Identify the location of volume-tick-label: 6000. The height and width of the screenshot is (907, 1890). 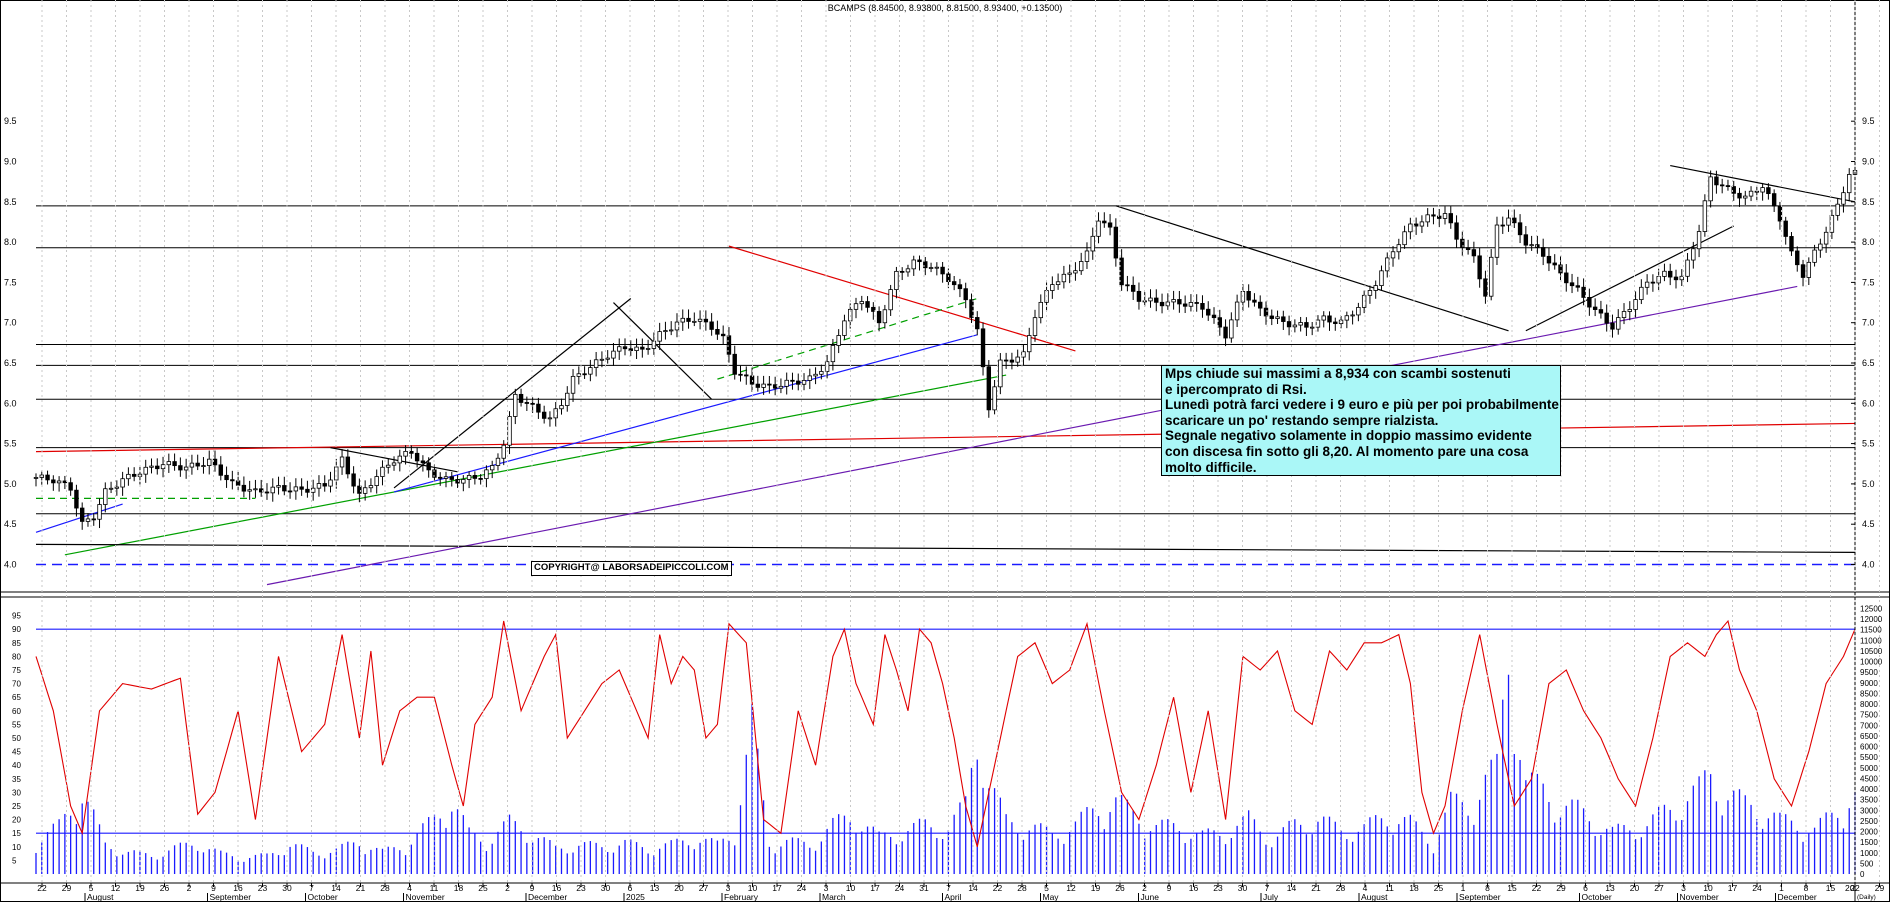
(1869, 747).